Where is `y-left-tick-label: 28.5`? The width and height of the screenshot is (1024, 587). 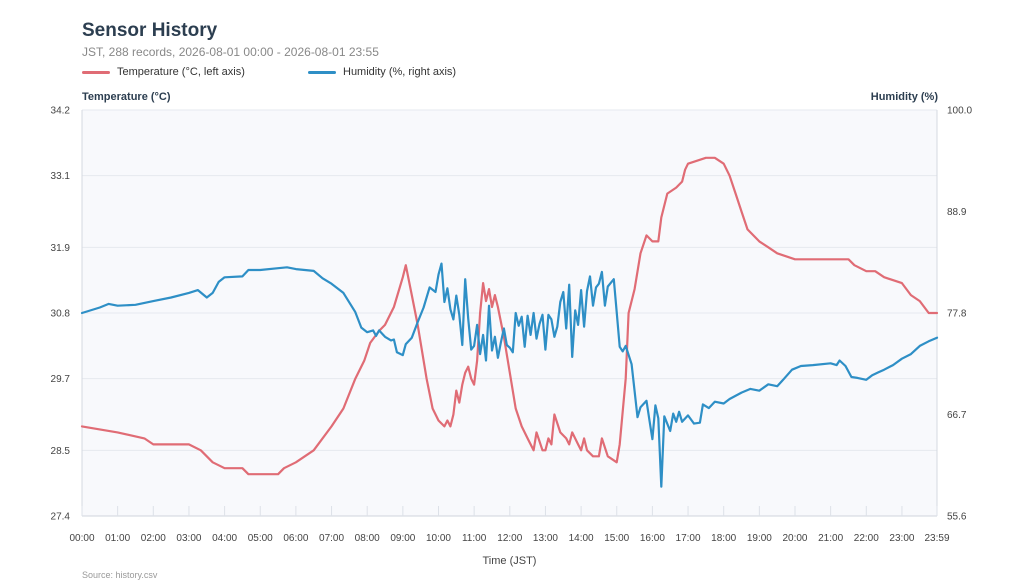
y-left-tick-label: 28.5 is located at coordinates (61, 451).